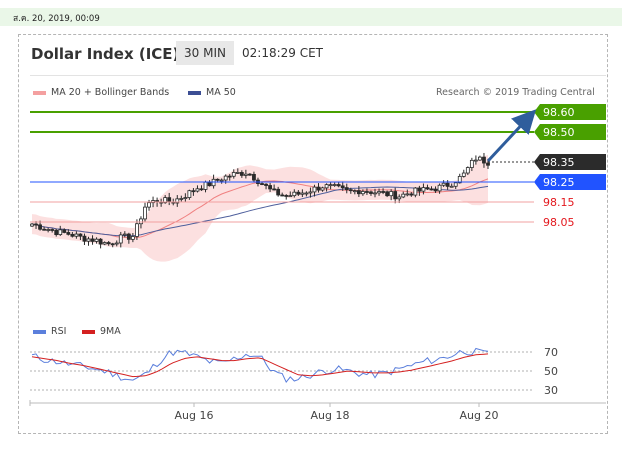 The image size is (622, 461). What do you see at coordinates (110, 92) in the screenshot?
I see `legend-ma20-label: MA 20 + Bollinger Bands` at bounding box center [110, 92].